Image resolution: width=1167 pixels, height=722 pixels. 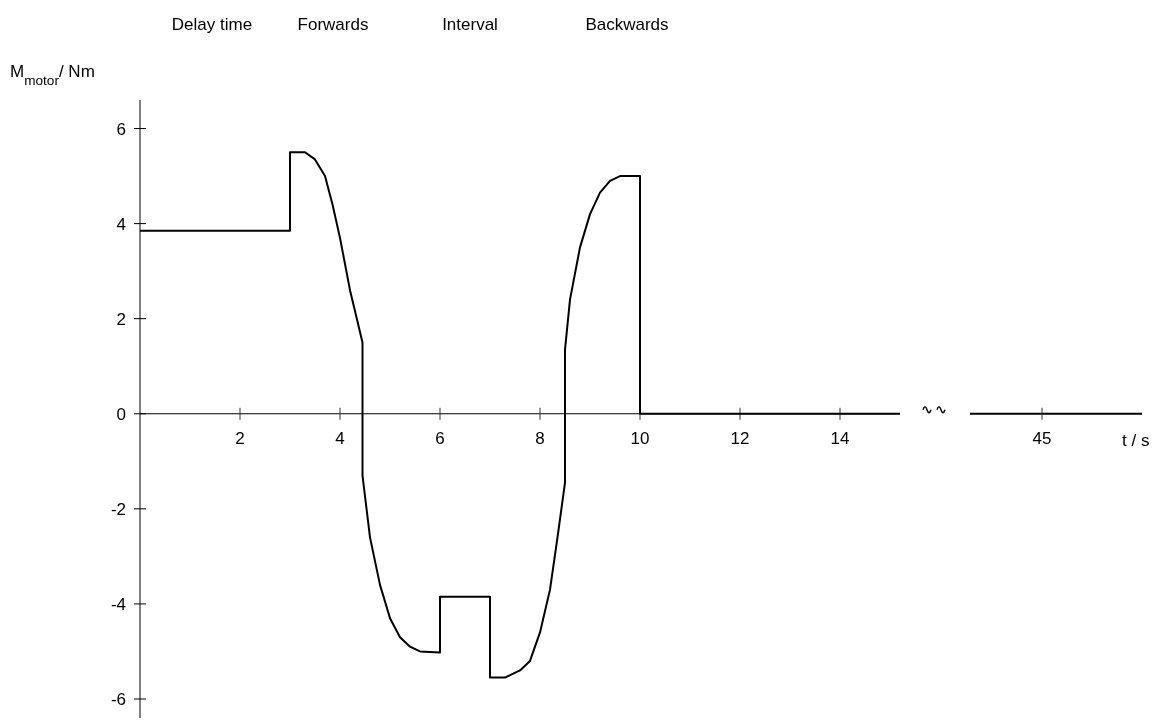 I want to click on text: Backwards, so click(x=627, y=24).